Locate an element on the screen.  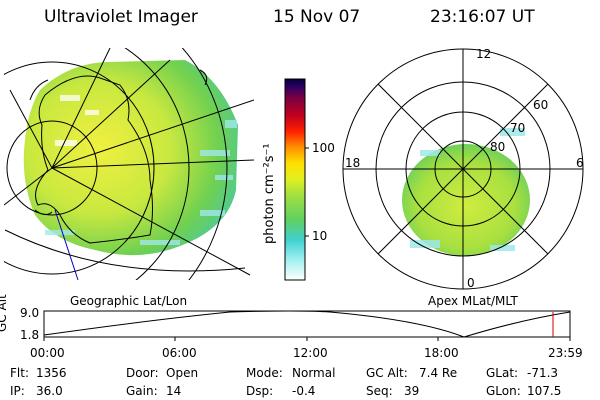
info-mode-label: Mode: is located at coordinates (264, 373).